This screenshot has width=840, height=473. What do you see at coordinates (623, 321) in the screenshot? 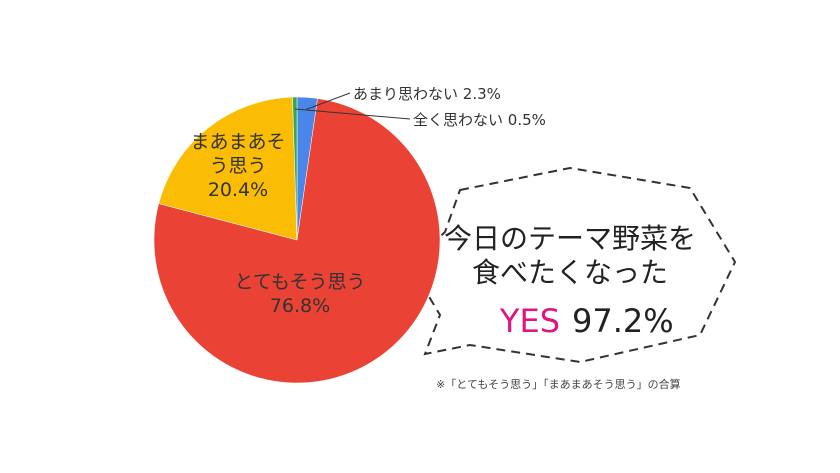
I see `callout-value: 97.2%` at bounding box center [623, 321].